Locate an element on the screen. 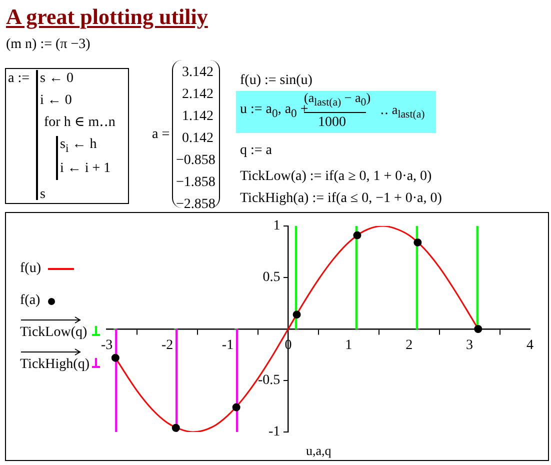 This screenshot has height=465, width=551. text: s is located at coordinates (43, 194).